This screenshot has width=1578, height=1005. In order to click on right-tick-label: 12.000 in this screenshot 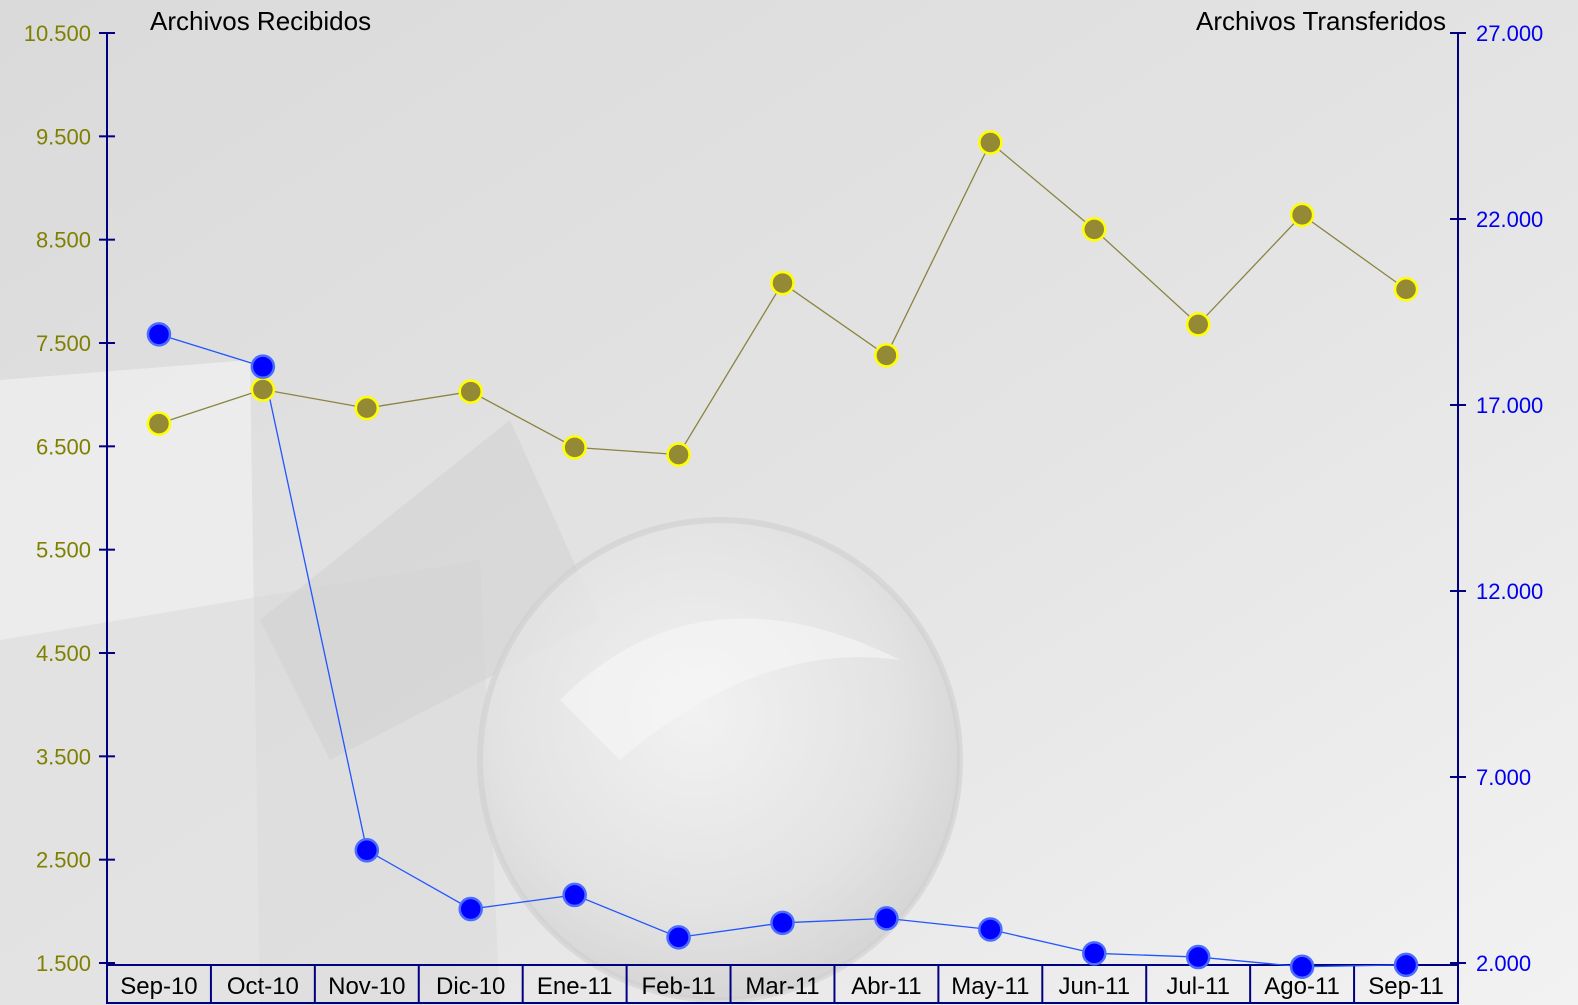, I will do `click(1509, 591)`.